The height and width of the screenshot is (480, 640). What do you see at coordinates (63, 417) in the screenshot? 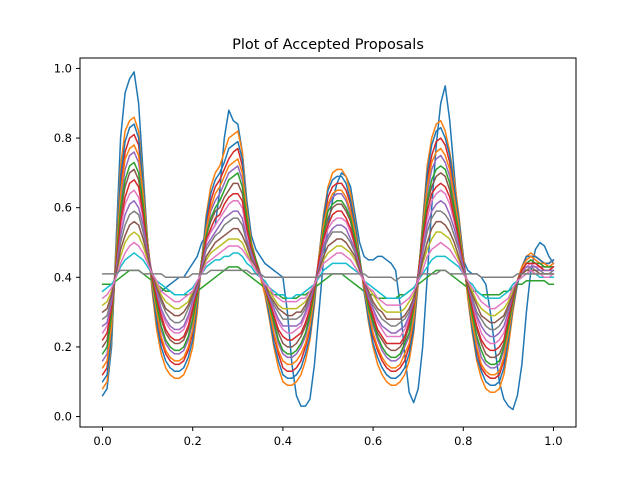
I see `y-tick-label: 0.0` at bounding box center [63, 417].